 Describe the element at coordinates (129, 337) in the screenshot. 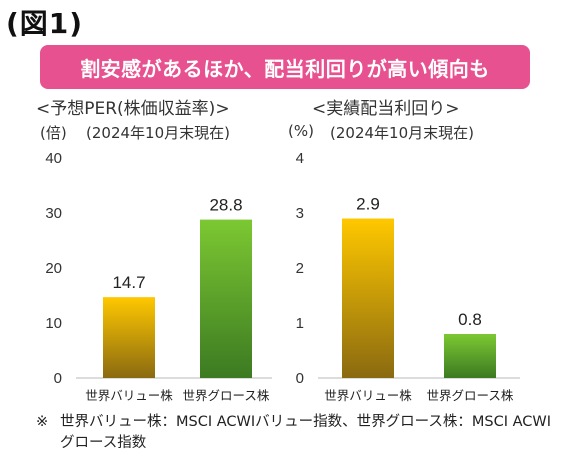

I see `per-bar-value-stocks` at that location.